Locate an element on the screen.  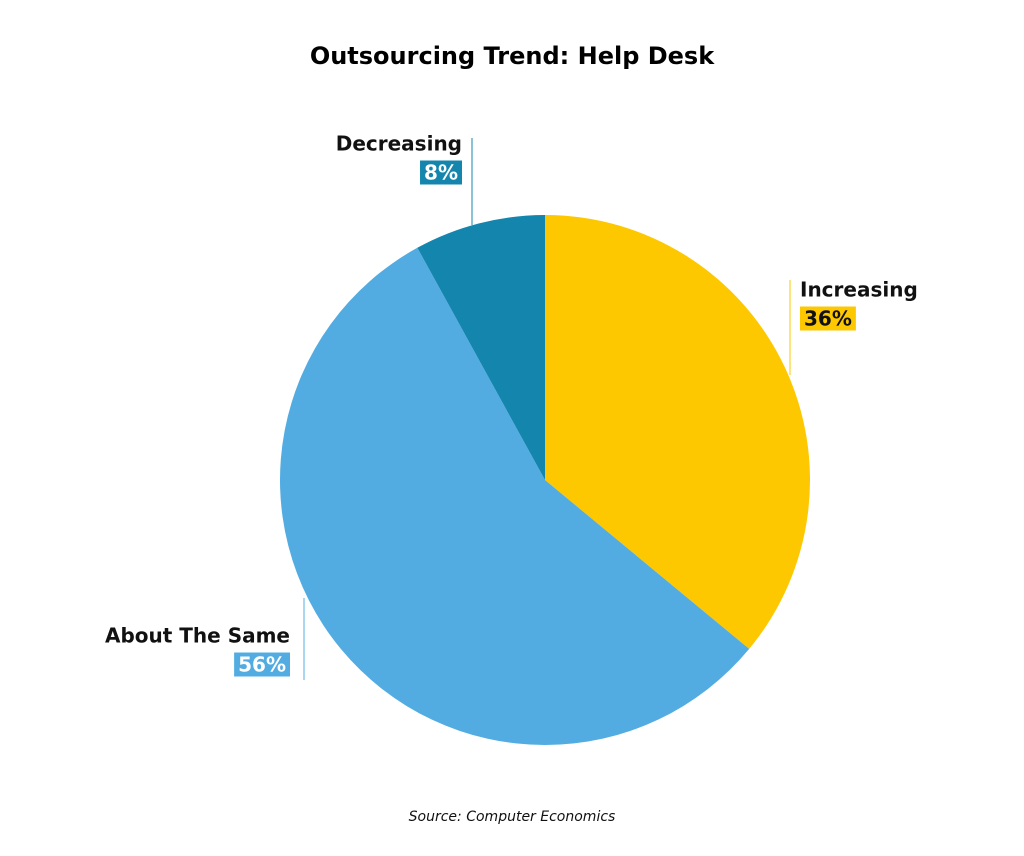
value-badge: 8% is located at coordinates (441, 172).